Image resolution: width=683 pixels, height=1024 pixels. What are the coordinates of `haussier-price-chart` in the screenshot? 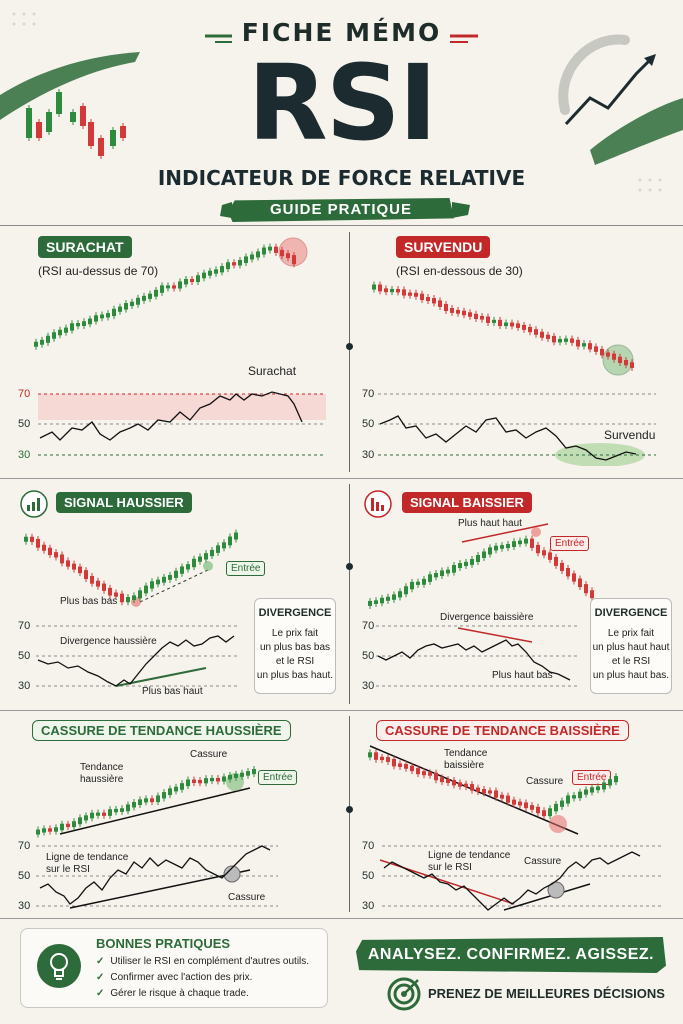 It's located at (131, 568).